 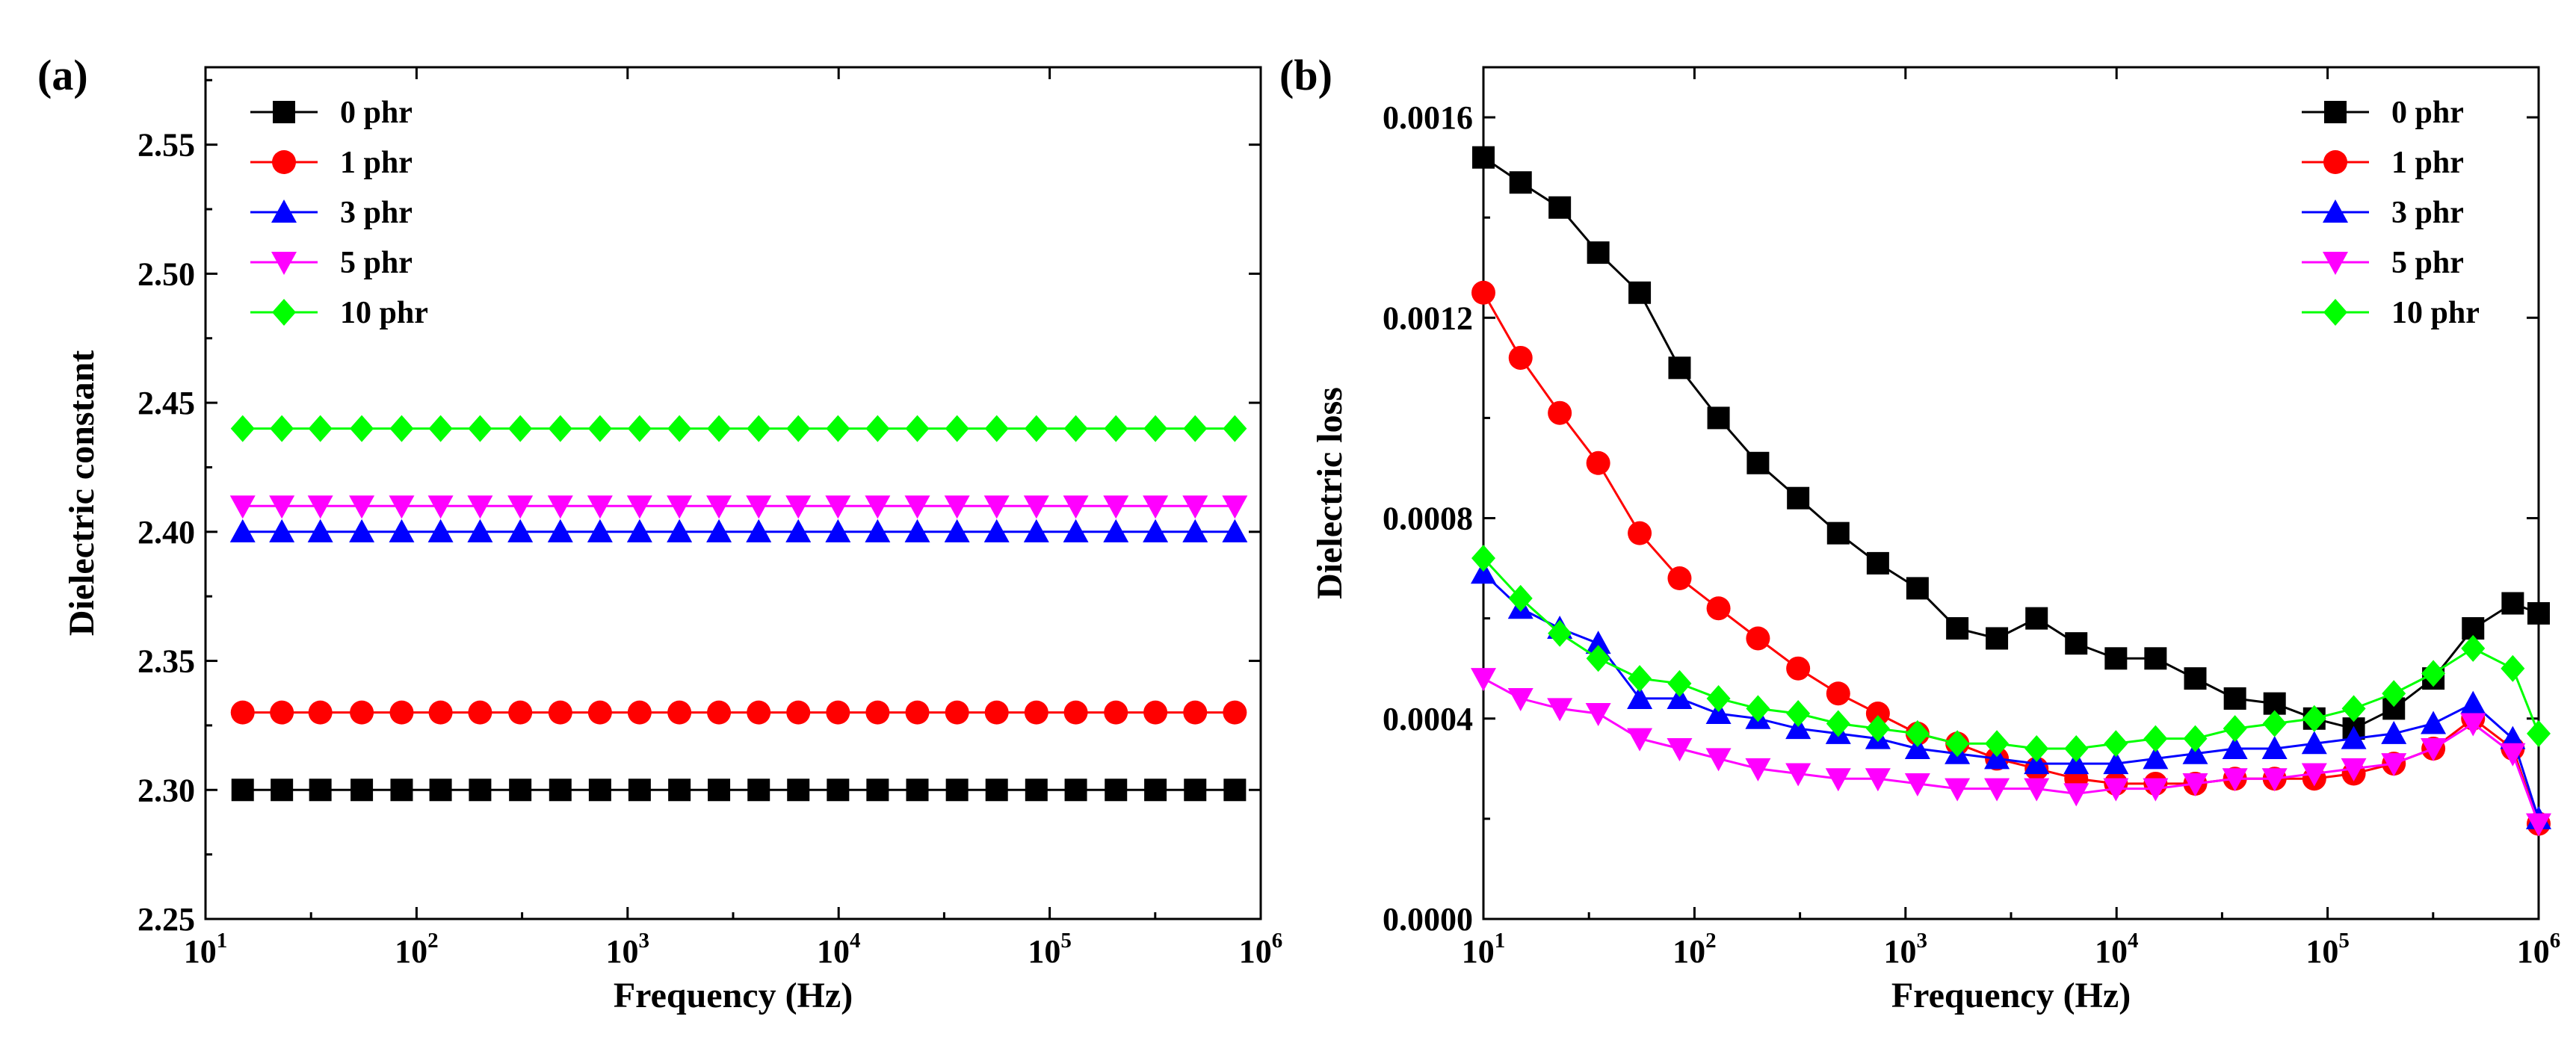 What do you see at coordinates (2344, 941) in the screenshot?
I see `x-tick-exponent: 5` at bounding box center [2344, 941].